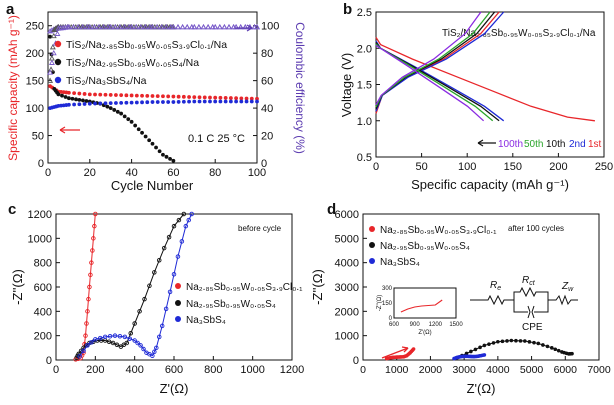  What do you see at coordinates (415, 325) in the screenshot?
I see `inset-x-tick: 900` at bounding box center [415, 325].